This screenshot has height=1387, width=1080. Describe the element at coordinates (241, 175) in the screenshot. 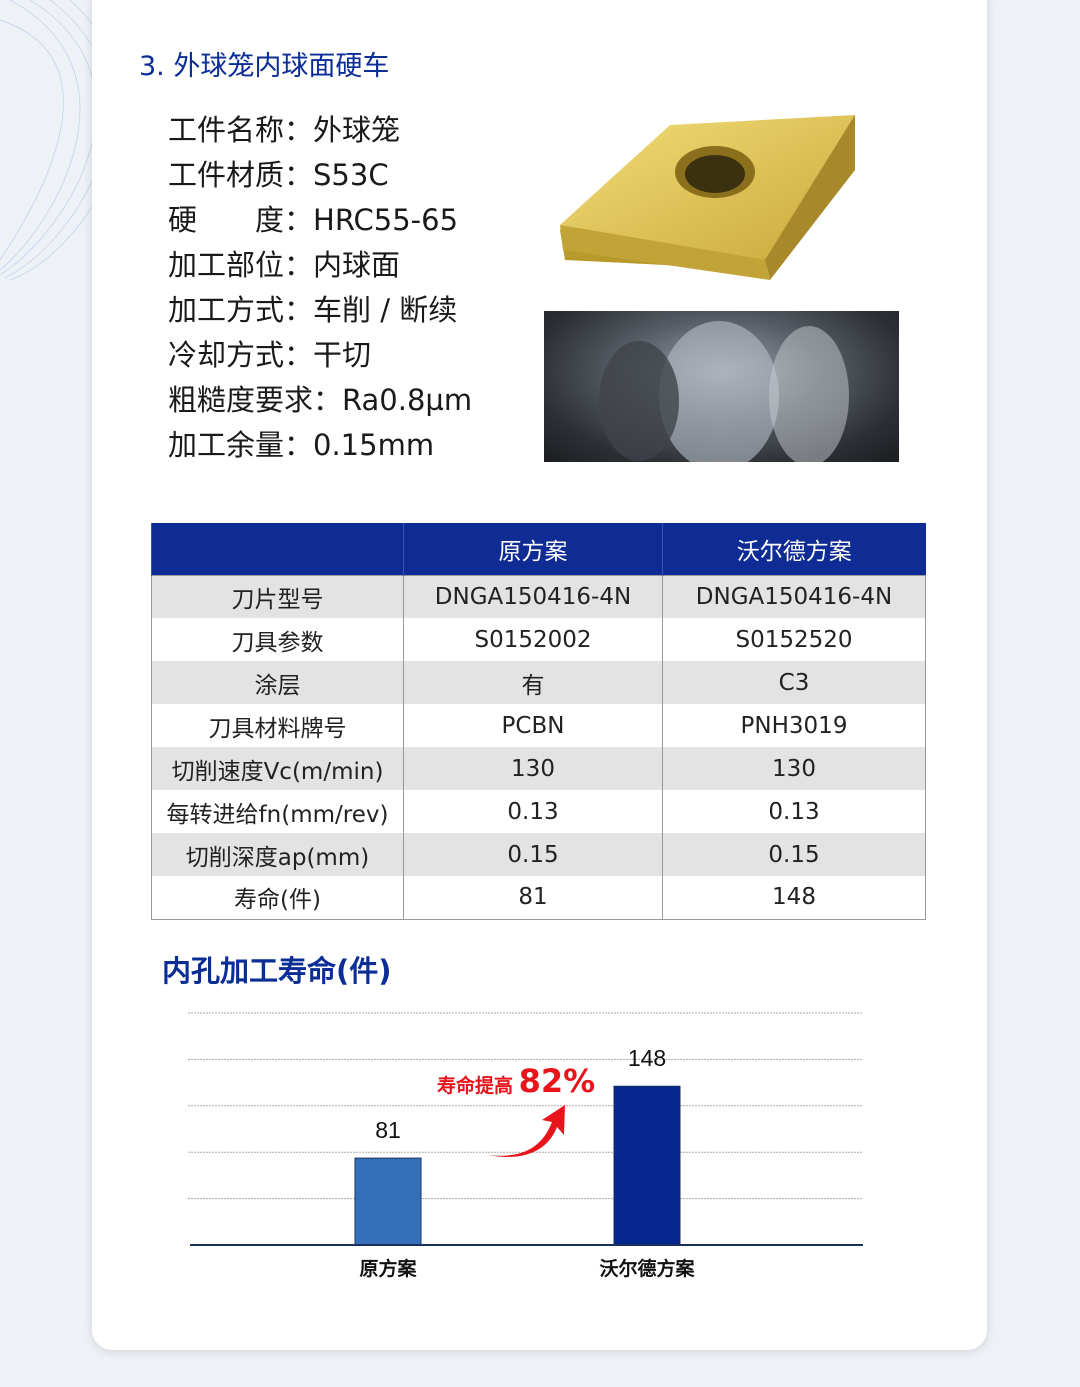

I see `spec-label: 工件材质：` at that location.